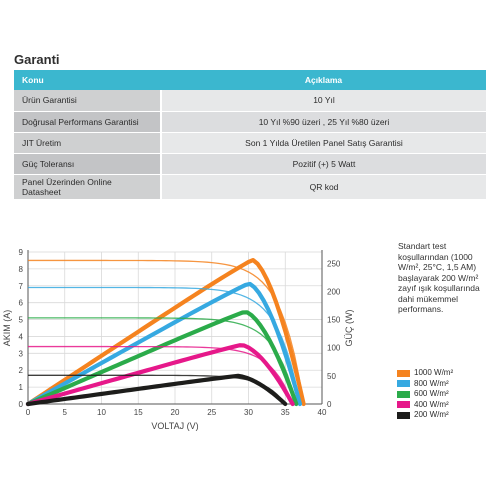  I want to click on y2-tick-label: 100, so click(334, 348).